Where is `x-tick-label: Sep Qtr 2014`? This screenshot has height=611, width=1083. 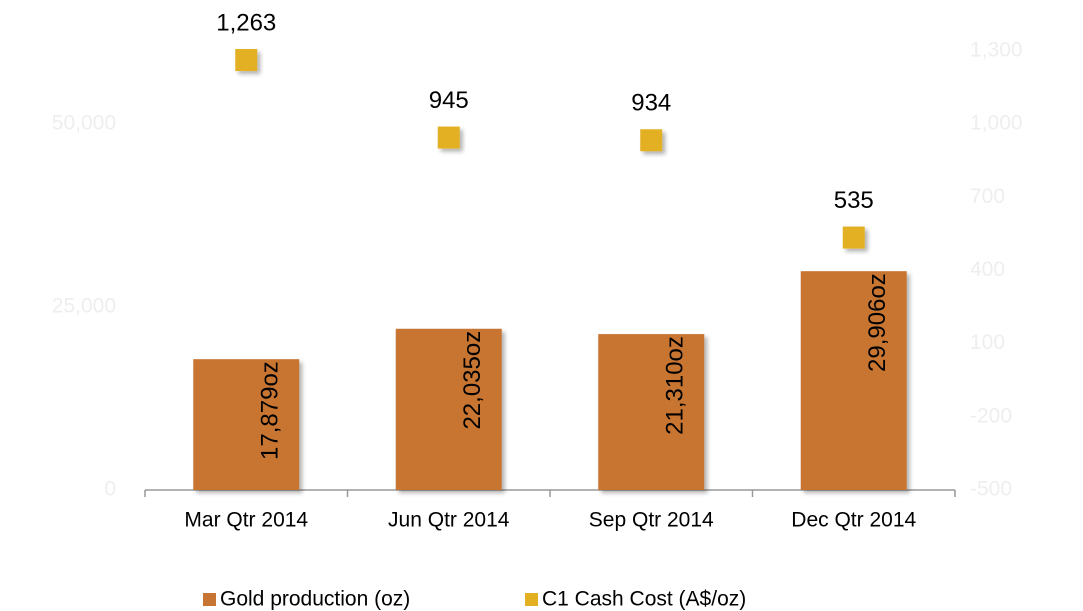
x-tick-label: Sep Qtr 2014 is located at coordinates (651, 520).